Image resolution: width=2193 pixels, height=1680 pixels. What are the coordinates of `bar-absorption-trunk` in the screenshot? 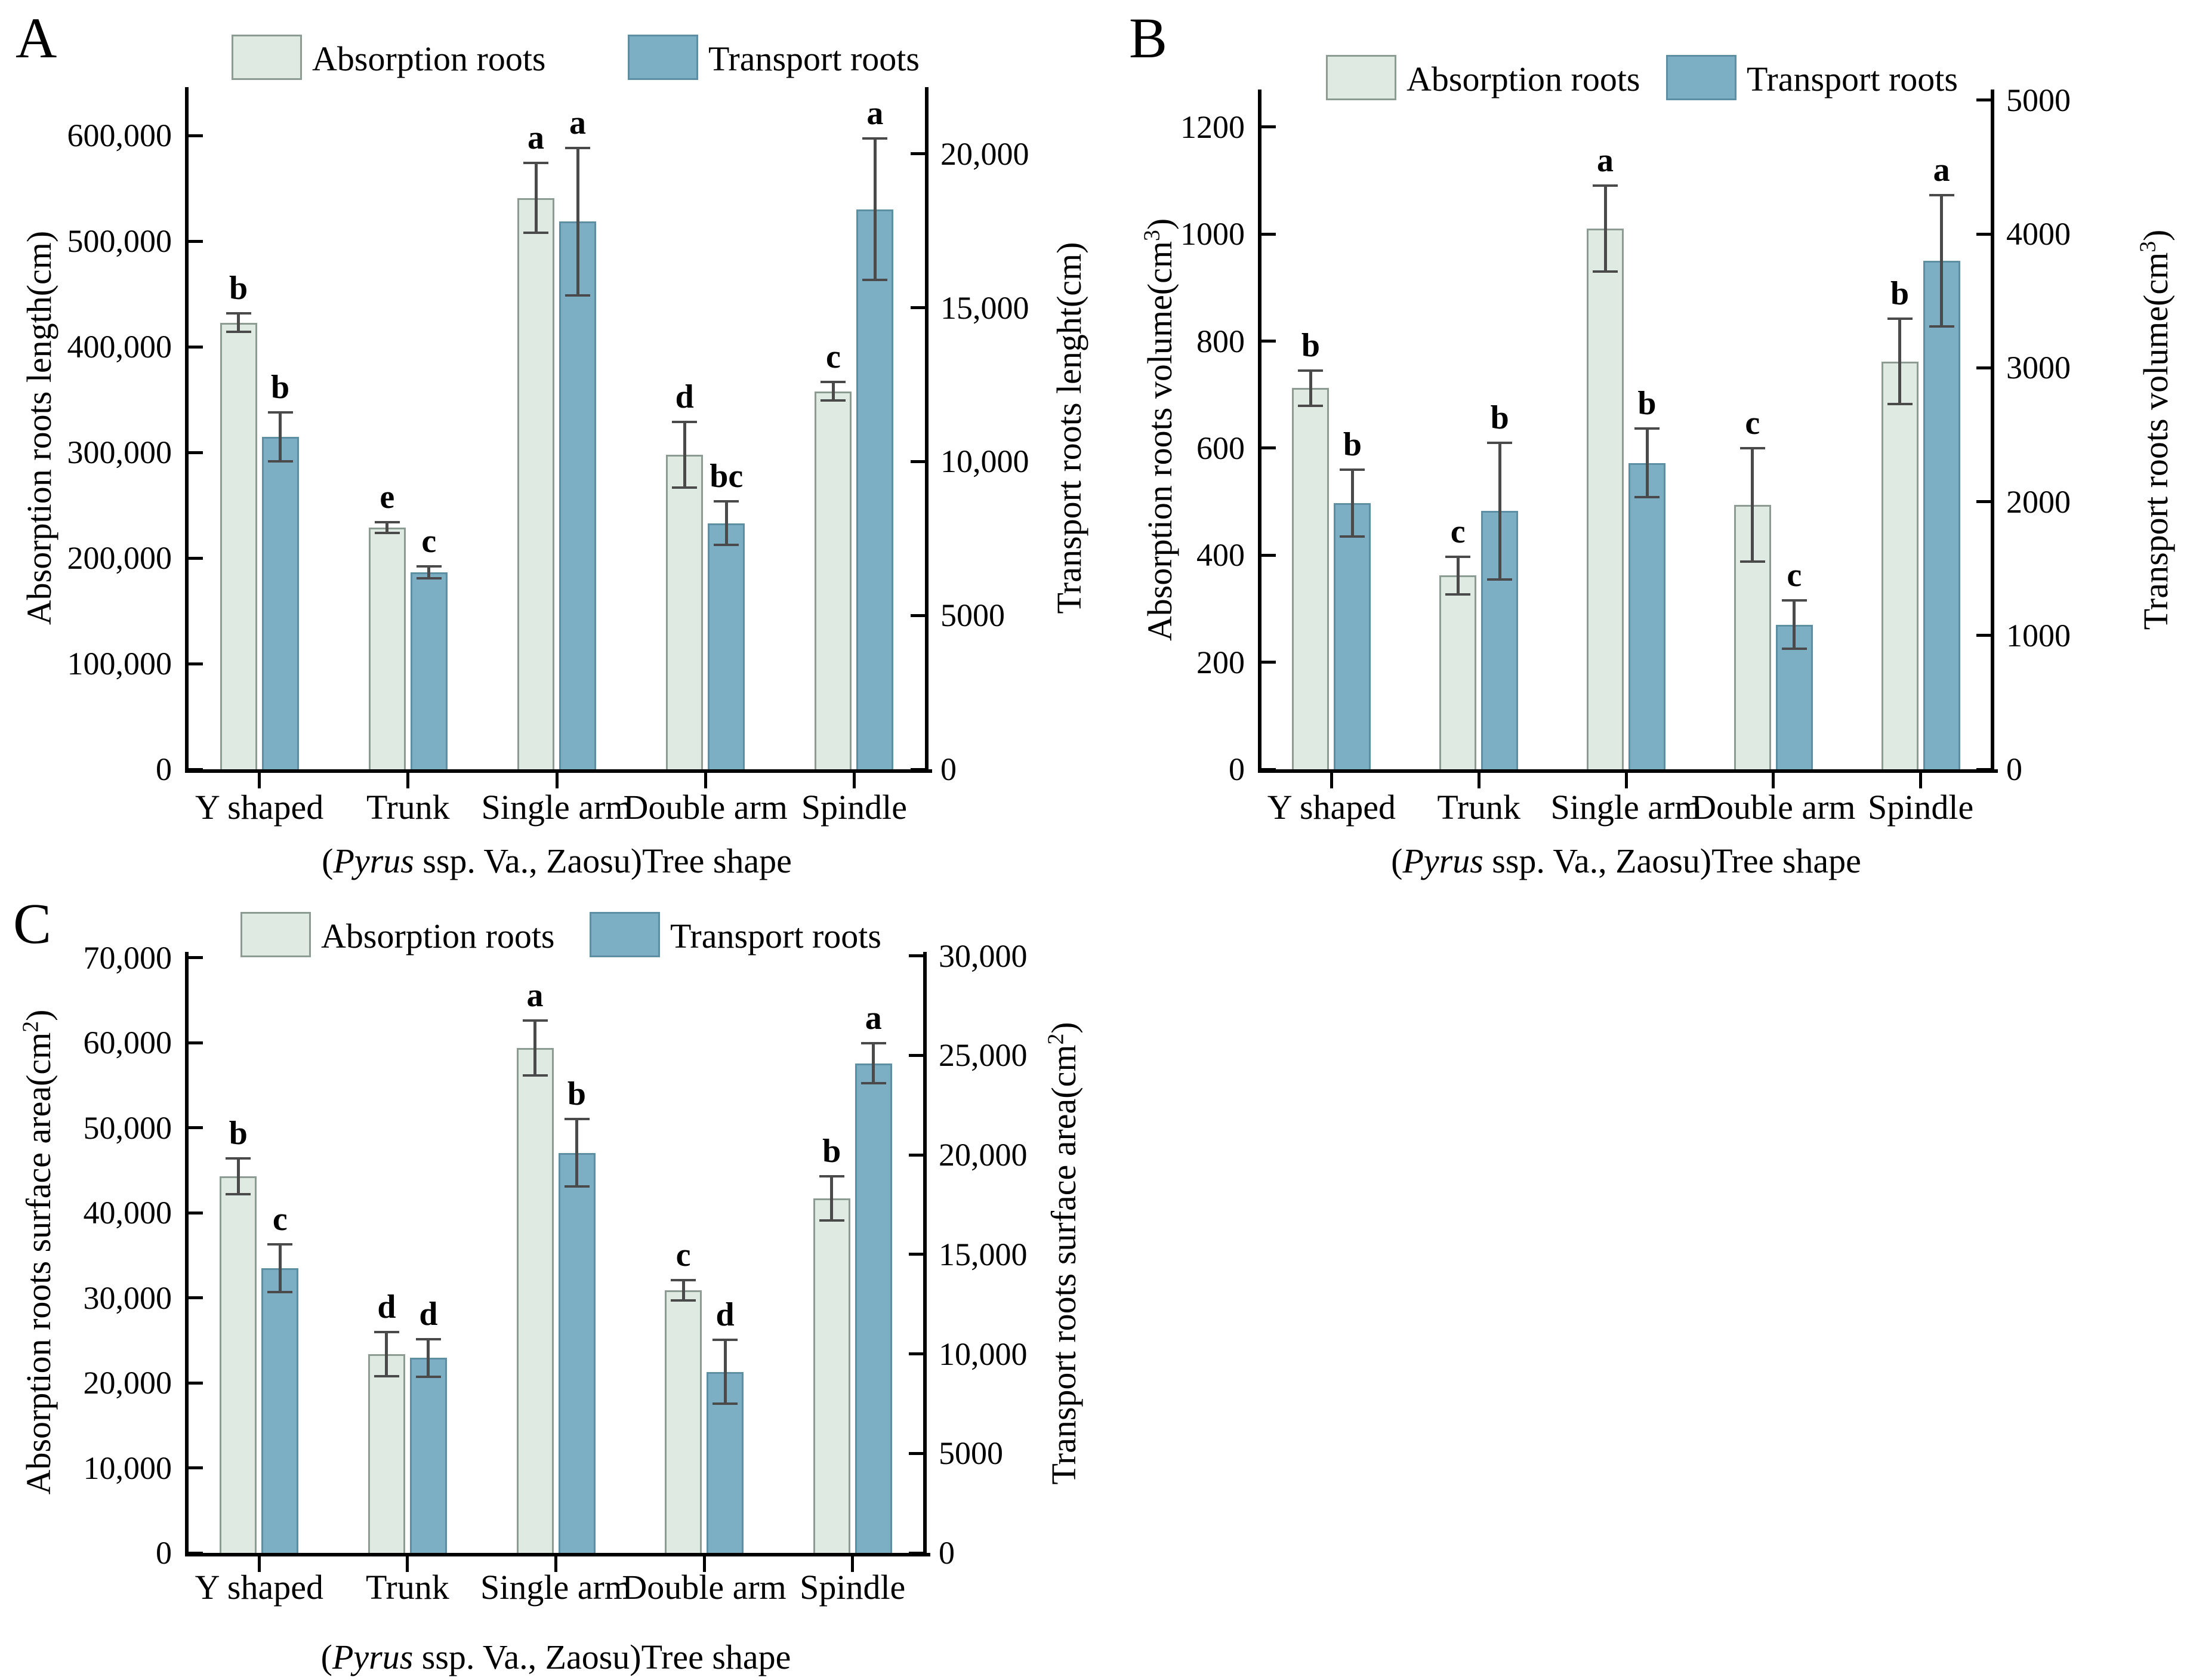 It's located at (386, 1453).